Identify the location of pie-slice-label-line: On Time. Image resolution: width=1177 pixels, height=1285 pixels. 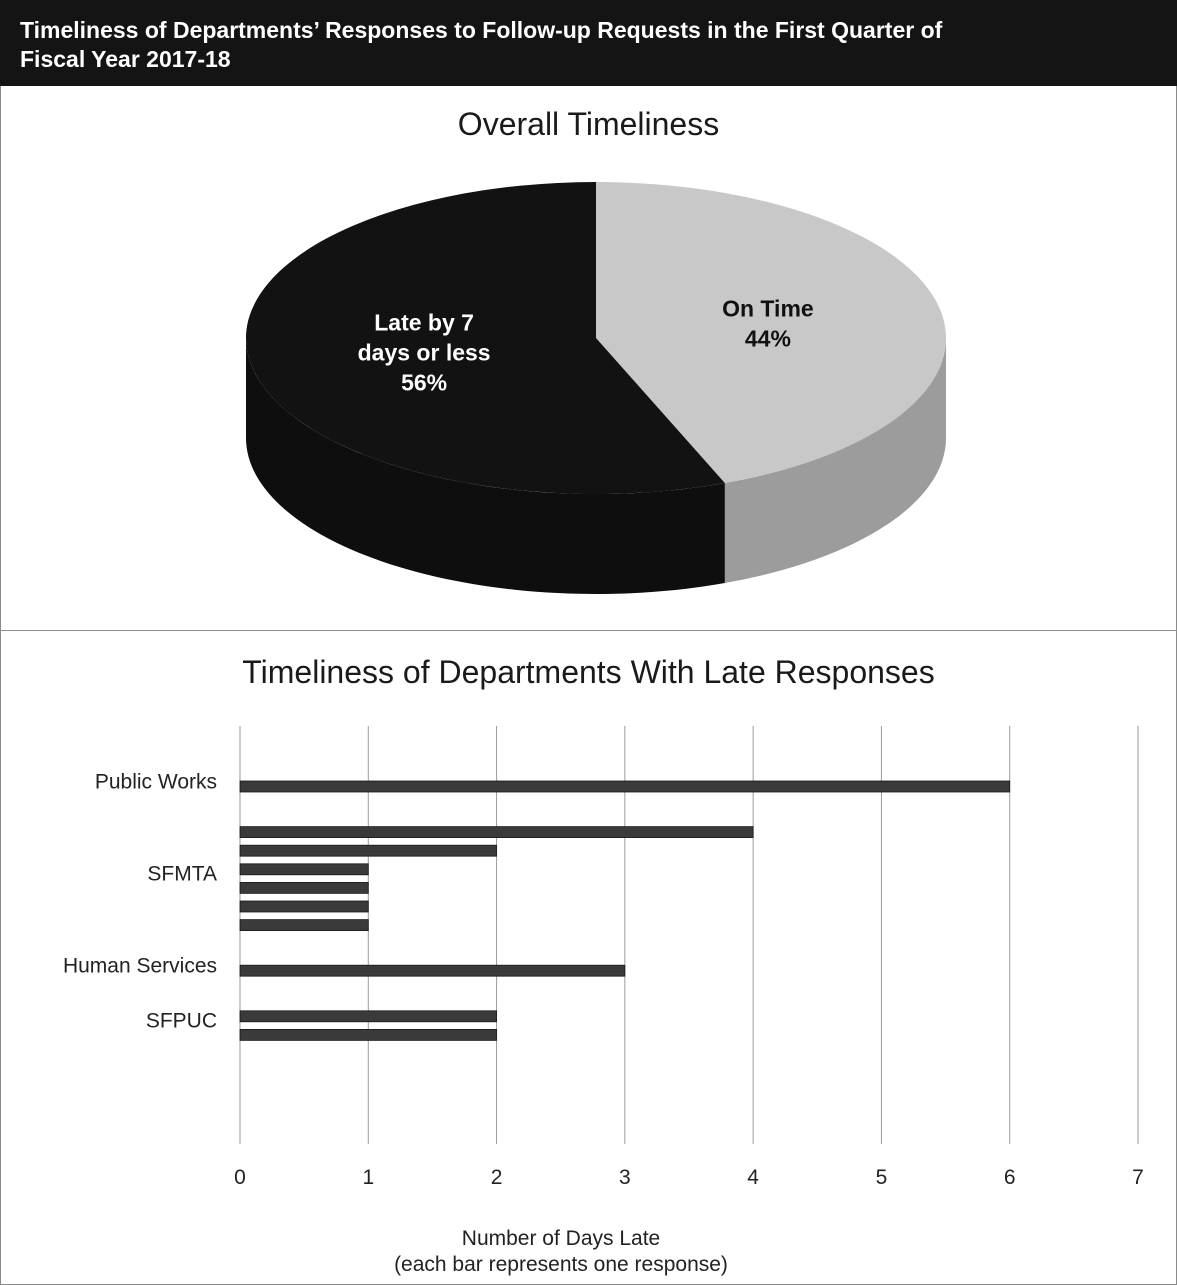
(768, 308).